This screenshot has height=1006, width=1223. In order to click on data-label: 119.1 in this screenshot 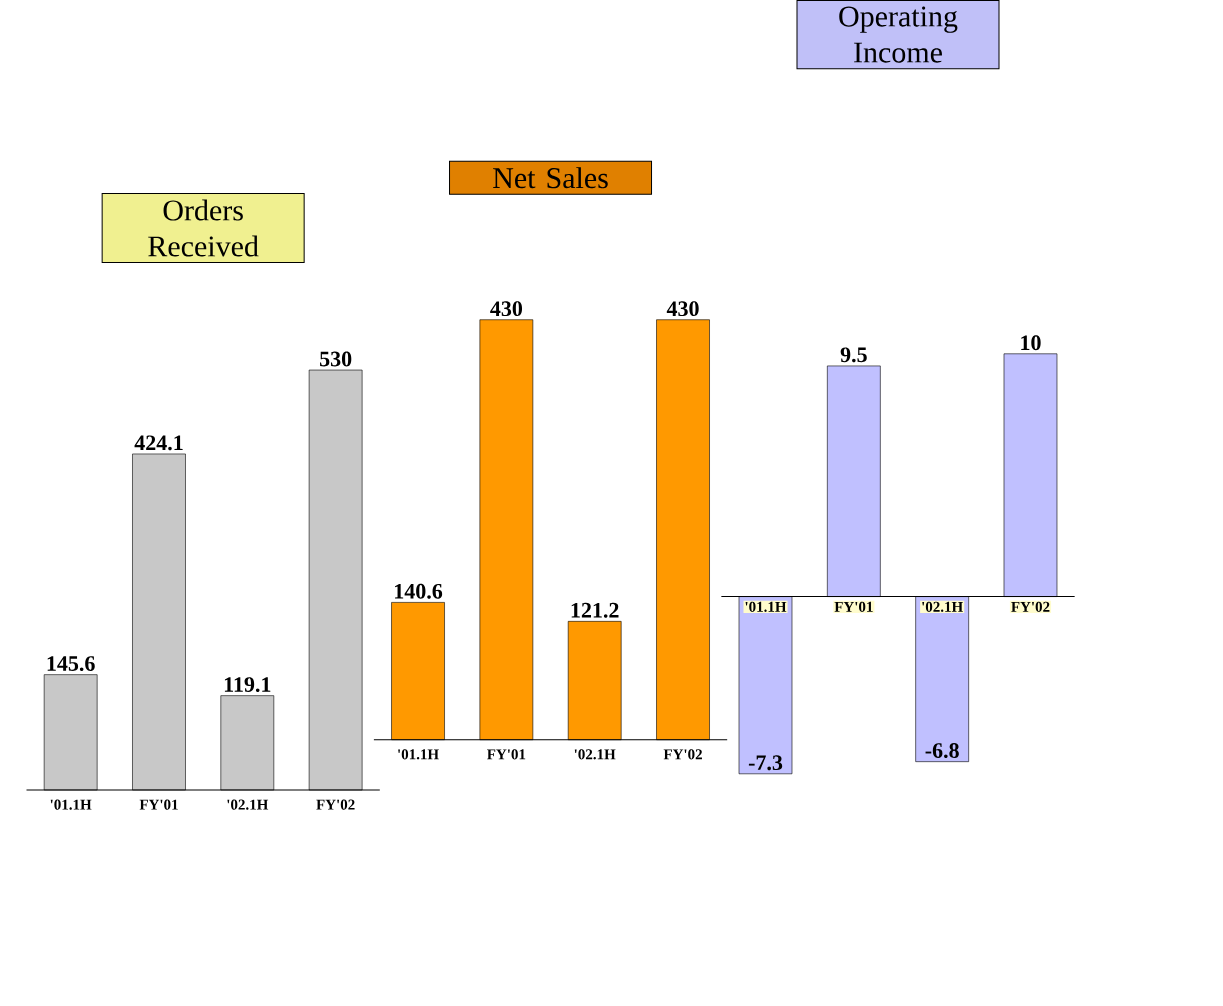, I will do `click(247, 684)`.